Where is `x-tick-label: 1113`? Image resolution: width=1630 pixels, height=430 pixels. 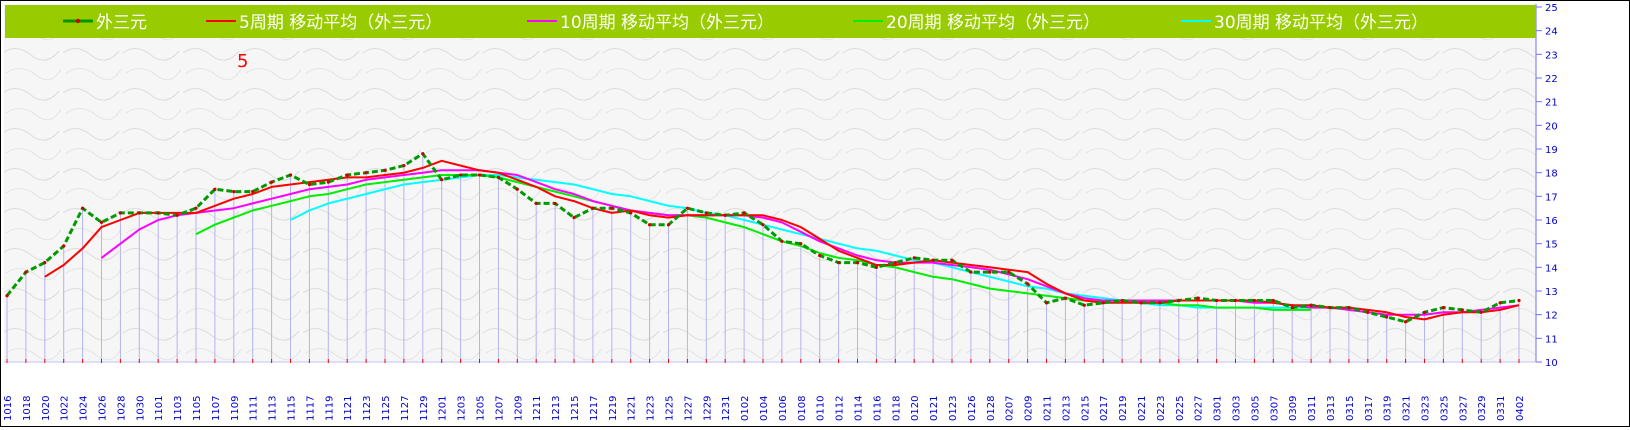 x-tick-label: 1113 is located at coordinates (273, 408).